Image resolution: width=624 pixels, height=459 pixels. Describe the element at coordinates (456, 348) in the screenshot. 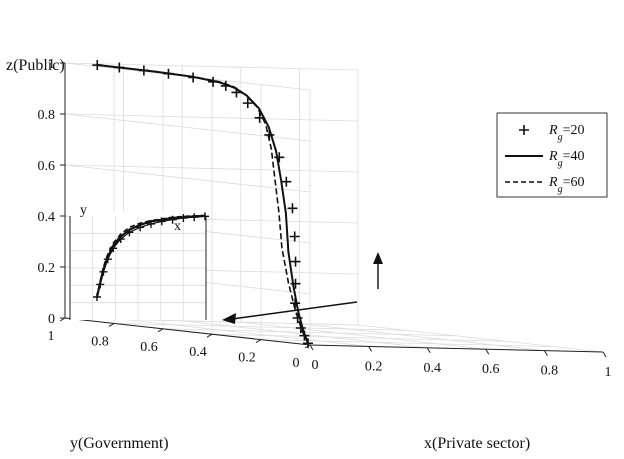

I see `x-axis-line` at that location.